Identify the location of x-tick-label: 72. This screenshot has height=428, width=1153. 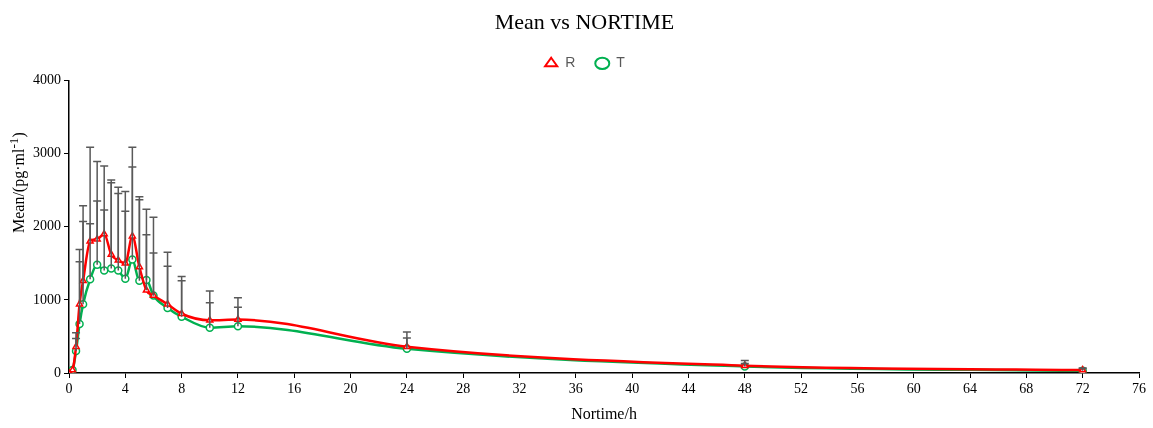
(1082, 389).